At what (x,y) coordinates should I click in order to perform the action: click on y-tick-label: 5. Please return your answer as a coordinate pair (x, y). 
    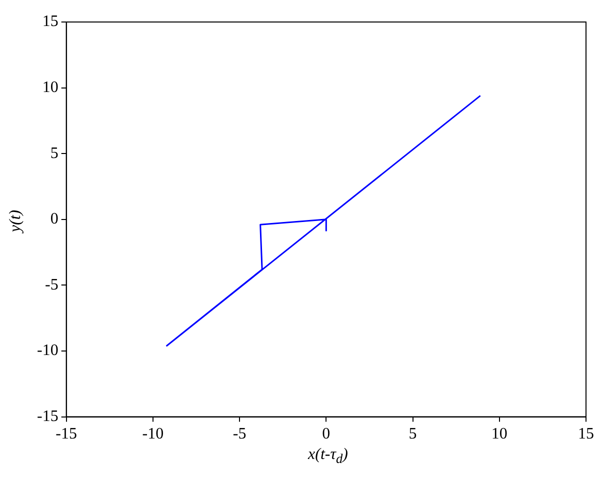
    Looking at the image, I should click on (54, 153).